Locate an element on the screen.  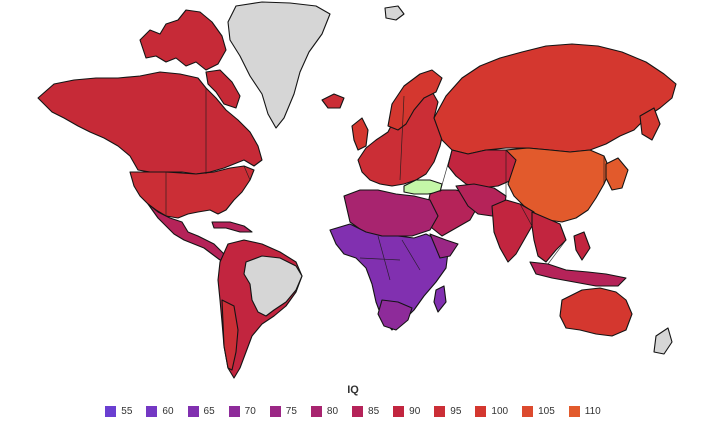
legend-label: 65 is located at coordinates (209, 411).